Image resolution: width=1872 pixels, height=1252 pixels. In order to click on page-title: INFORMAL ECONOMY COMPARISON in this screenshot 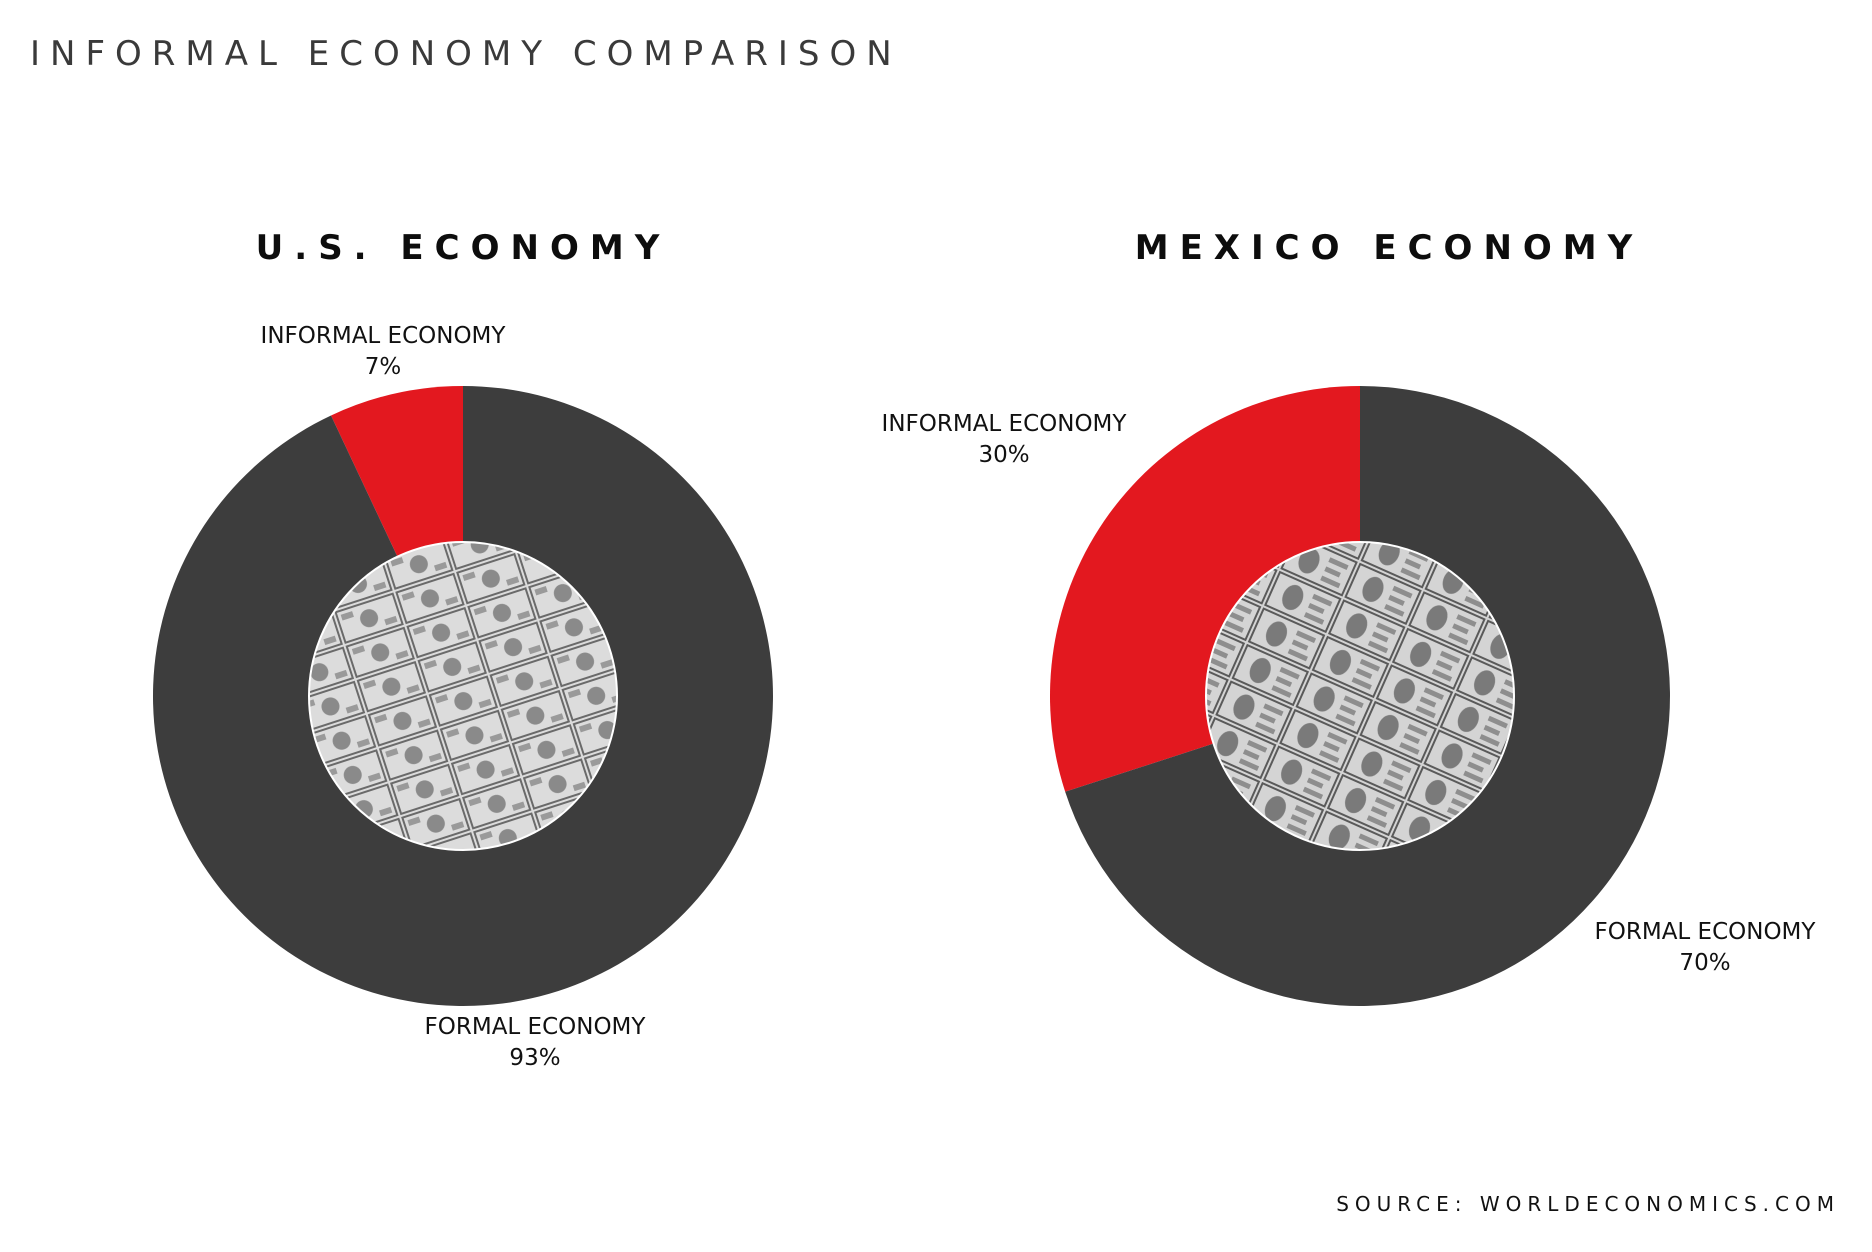, I will do `click(466, 54)`.